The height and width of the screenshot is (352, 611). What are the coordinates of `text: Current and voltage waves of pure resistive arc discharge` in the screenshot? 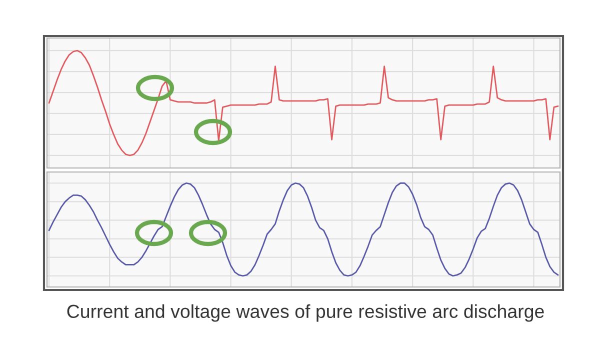 It's located at (305, 313).